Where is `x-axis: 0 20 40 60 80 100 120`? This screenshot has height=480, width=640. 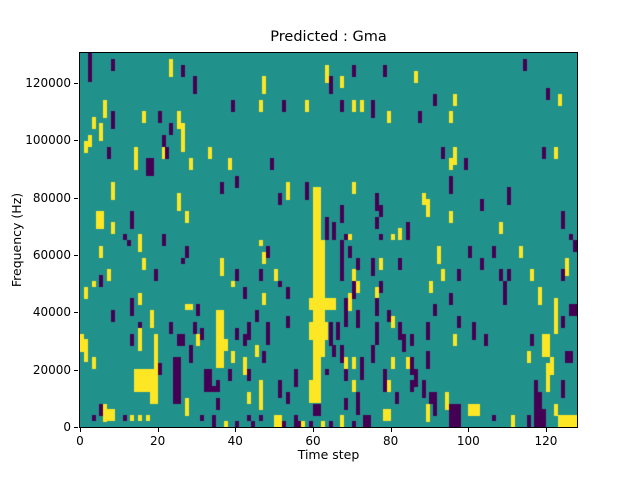 x-axis: 0 20 40 60 80 100 120 is located at coordinates (326, 447).